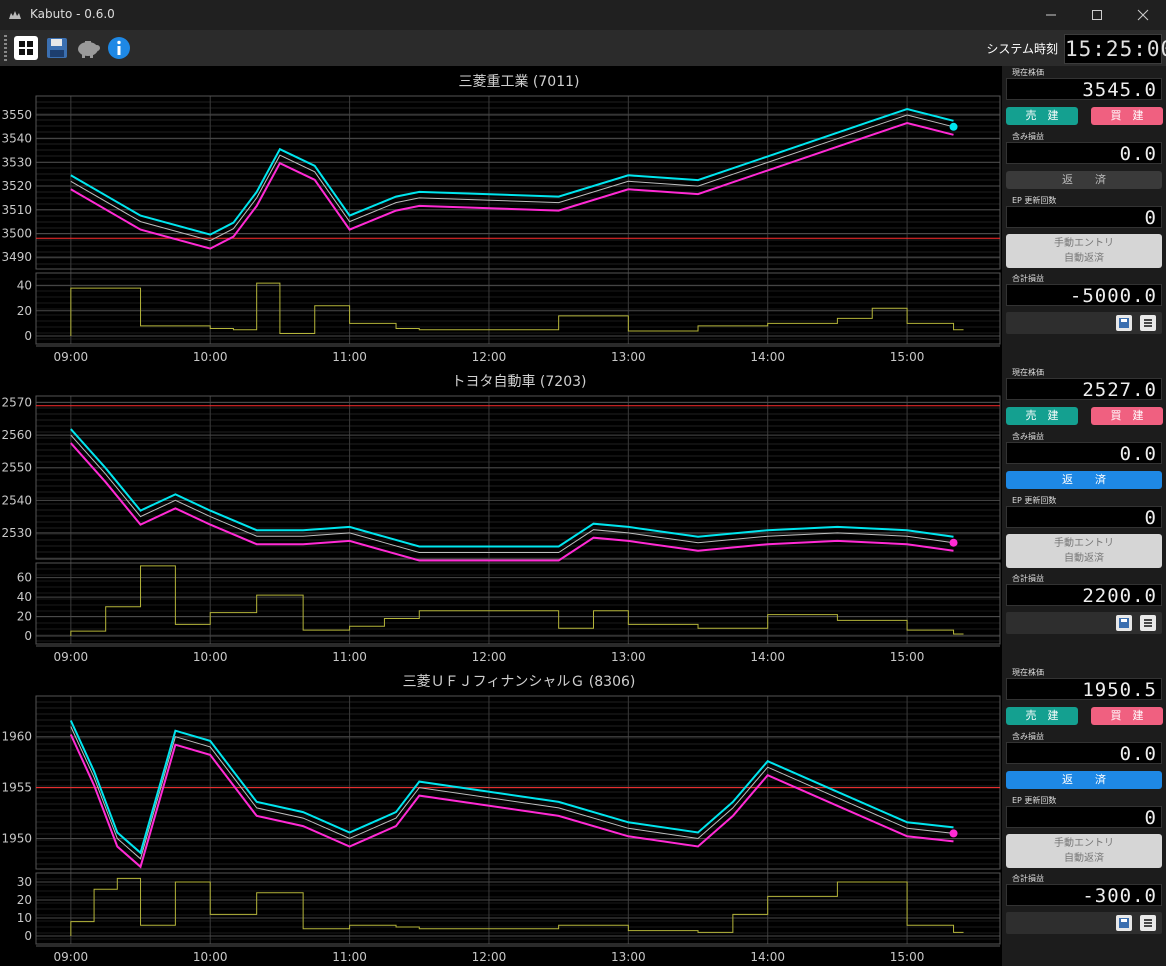 Image resolution: width=1166 pixels, height=966 pixels. I want to click on current-price-display: 2527.0, so click(1084, 389).